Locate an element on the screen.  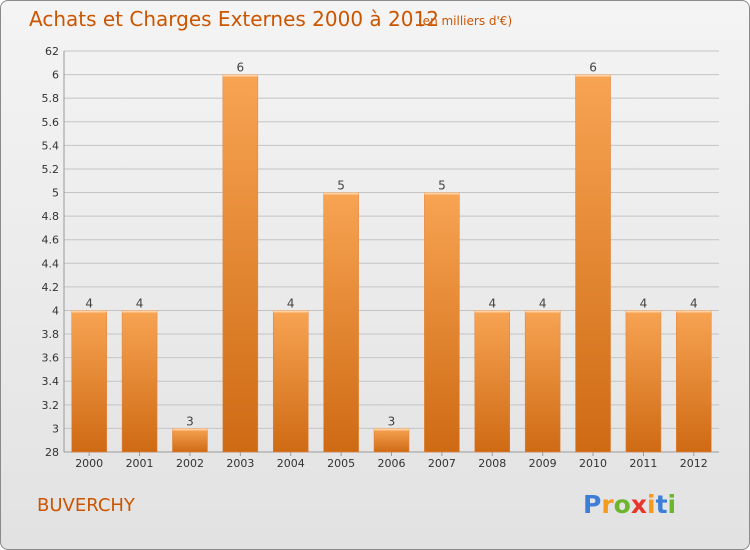
y-tick-label: 5.4 is located at coordinates (51, 145).